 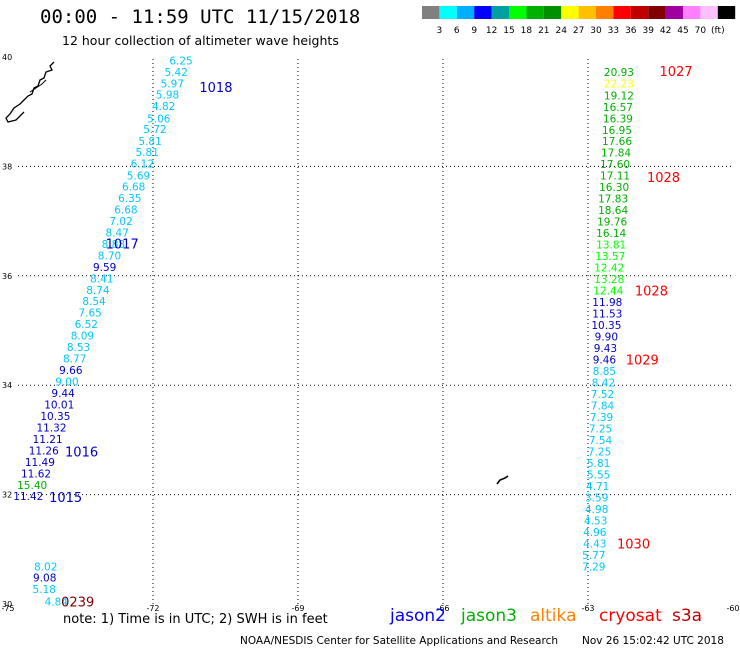 I want to click on wave-height-value: 4.98, so click(x=596, y=510).